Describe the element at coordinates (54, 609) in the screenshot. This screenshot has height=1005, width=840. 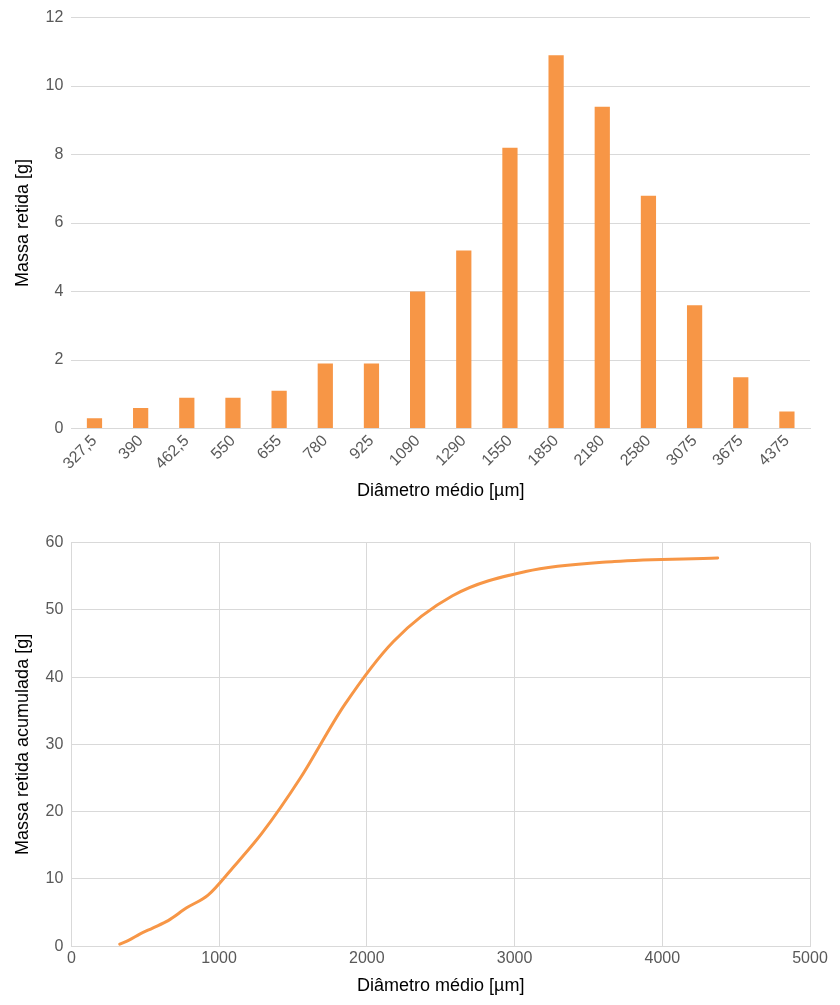
I see `y-tick-label: 50` at that location.